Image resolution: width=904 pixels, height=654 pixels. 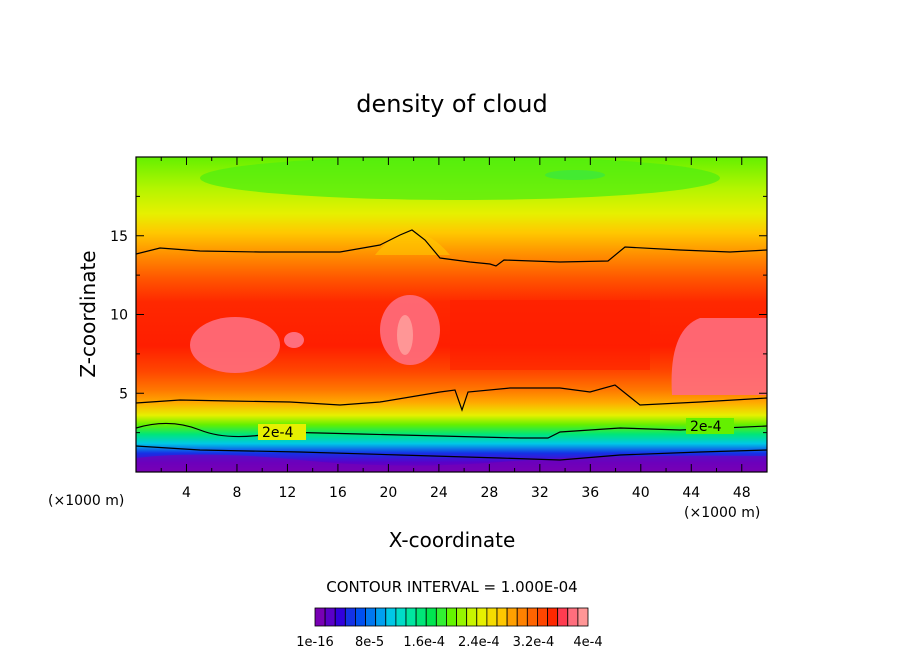 I want to click on x-tick-label: 8, so click(x=236, y=493).